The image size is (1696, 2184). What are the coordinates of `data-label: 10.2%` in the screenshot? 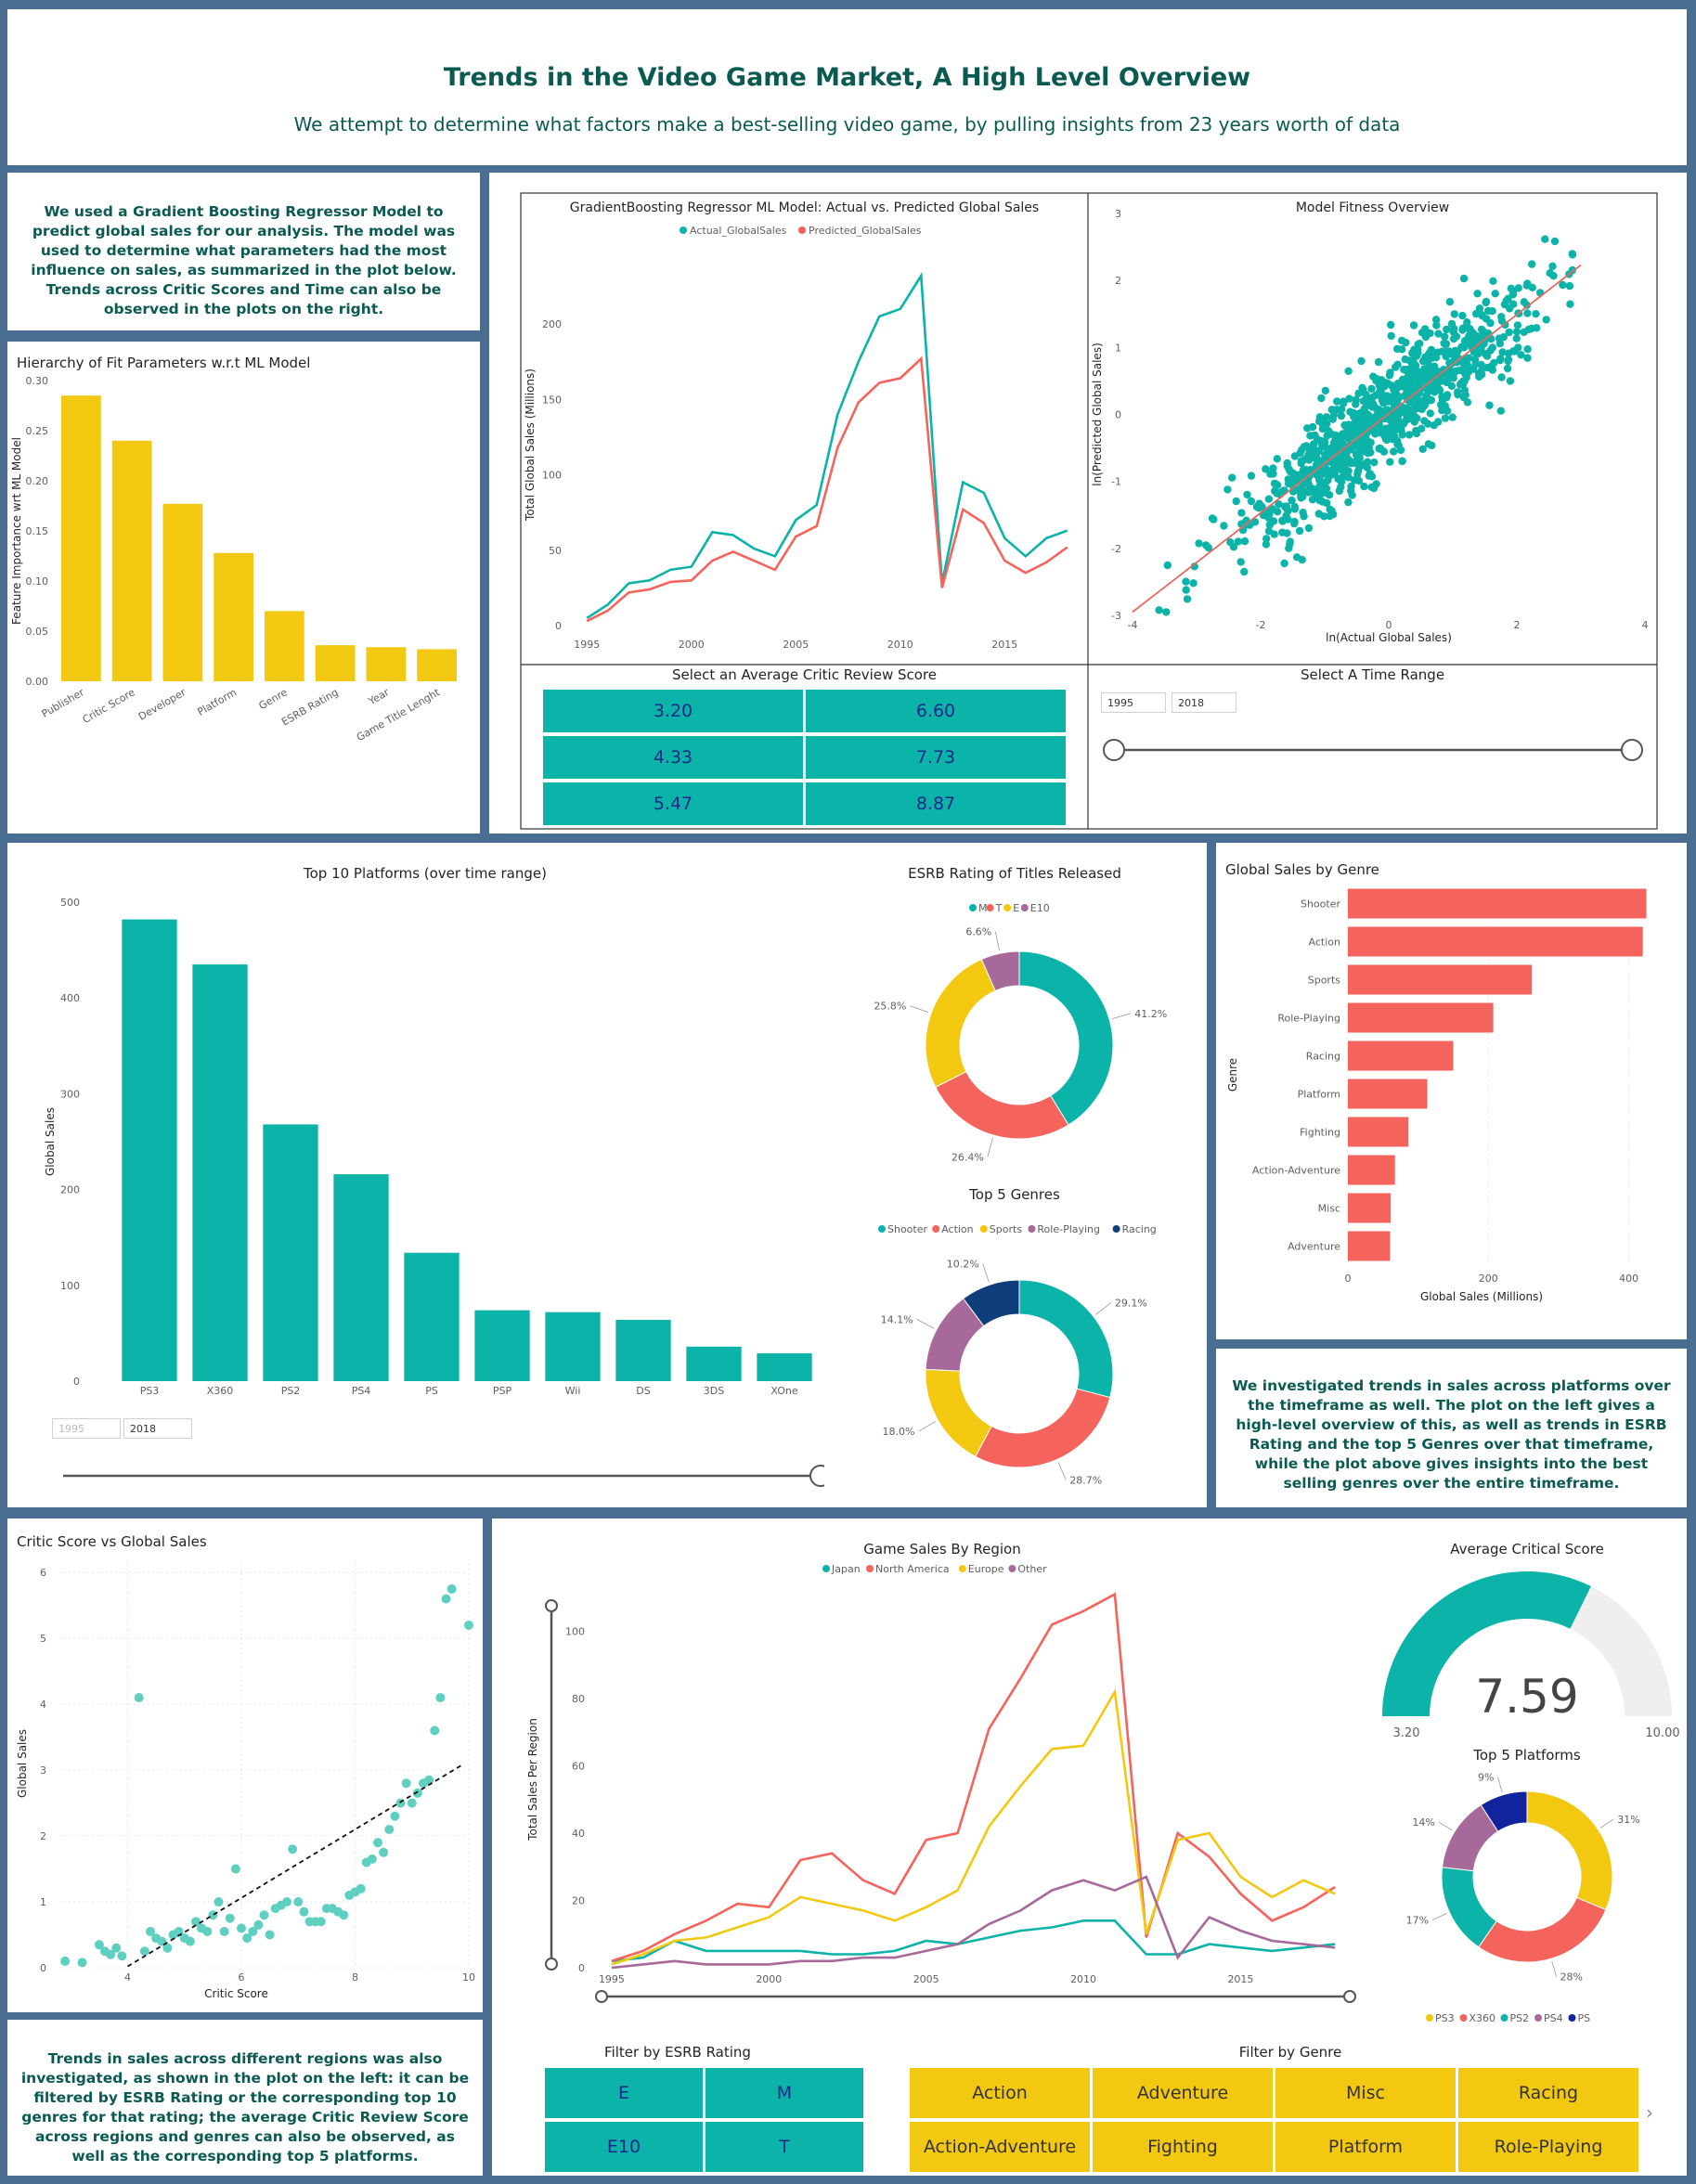 It's located at (963, 1264).